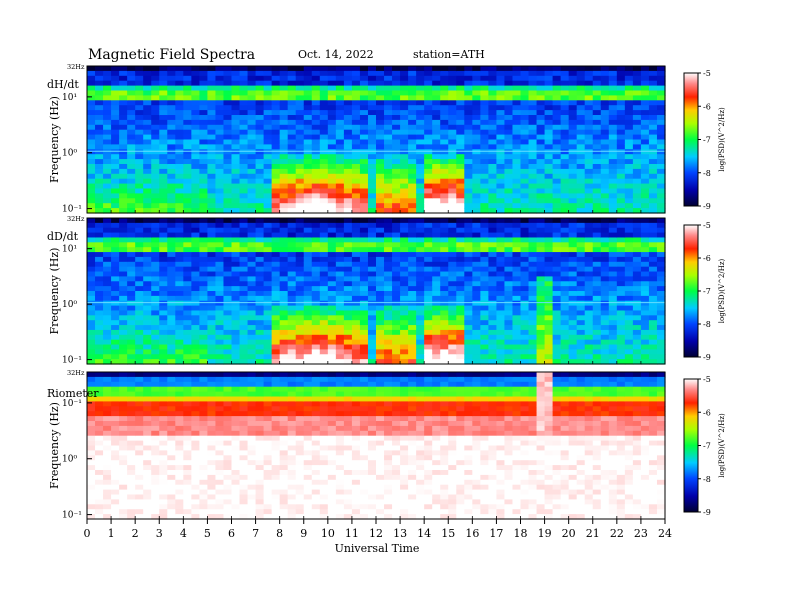 Image resolution: width=792 pixels, height=612 pixels. What do you see at coordinates (63, 84) in the screenshot?
I see `panel-label: dH/dt` at bounding box center [63, 84].